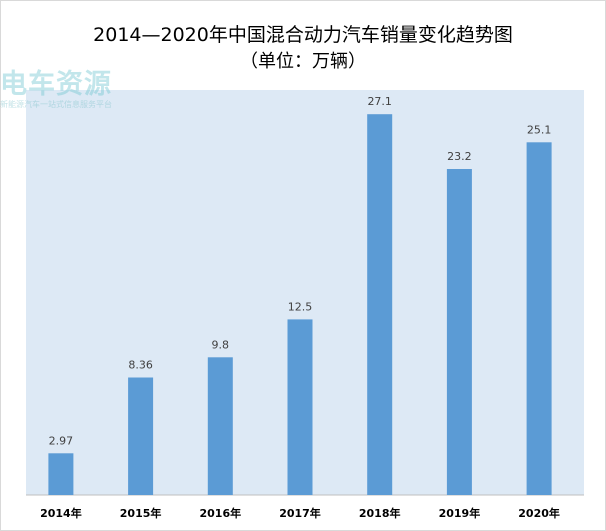 The width and height of the screenshot is (606, 531). I want to click on bar-2014年, so click(61, 474).